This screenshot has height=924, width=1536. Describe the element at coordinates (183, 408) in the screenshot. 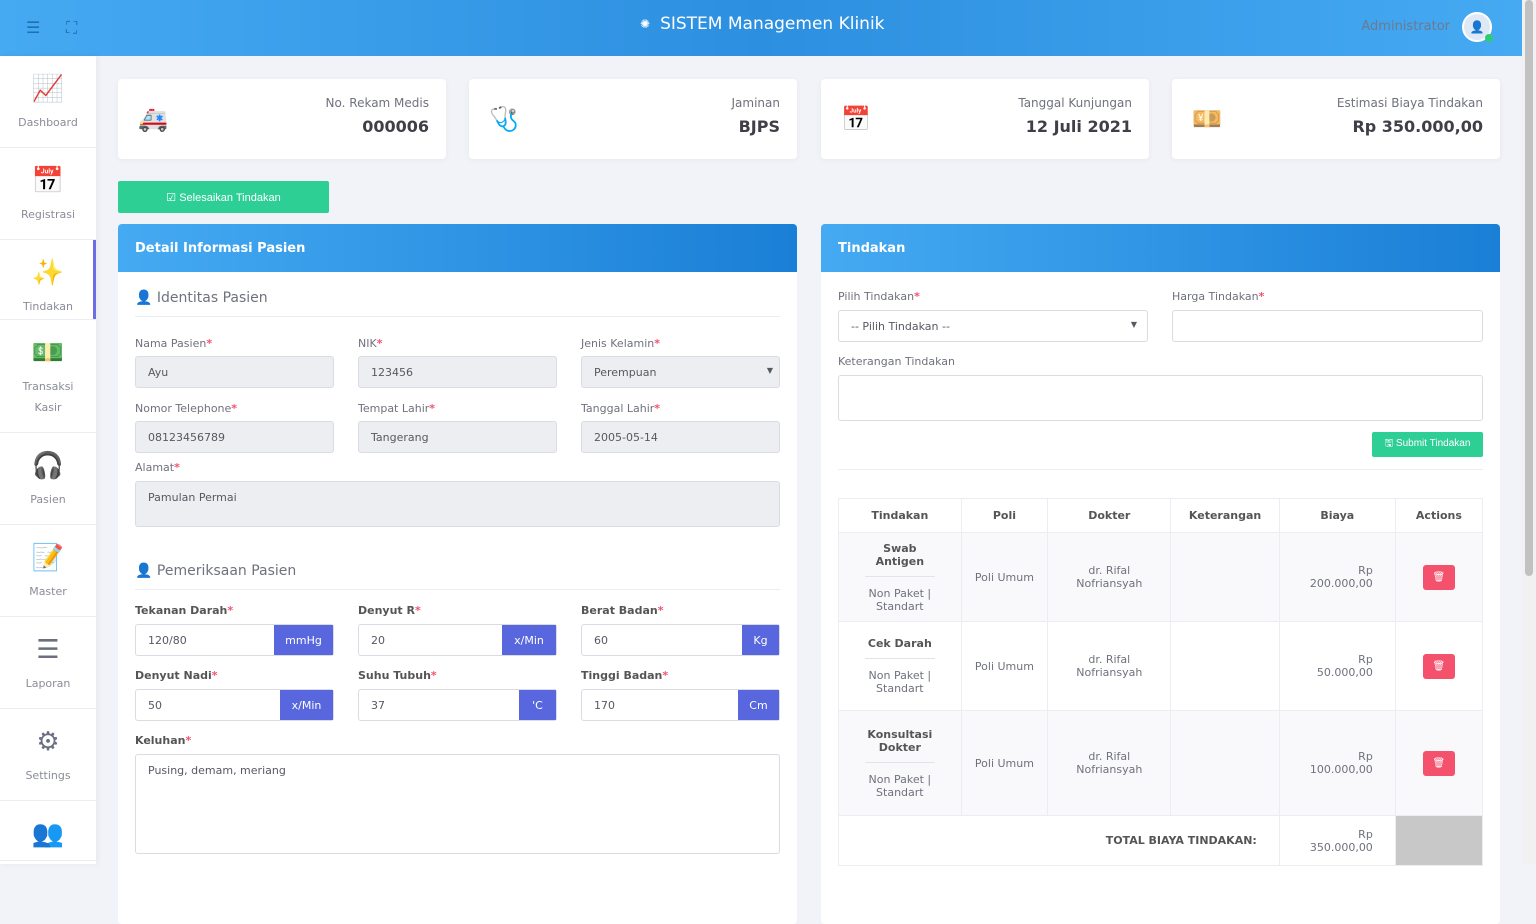

I see `label-text: Nomor Telephone` at that location.